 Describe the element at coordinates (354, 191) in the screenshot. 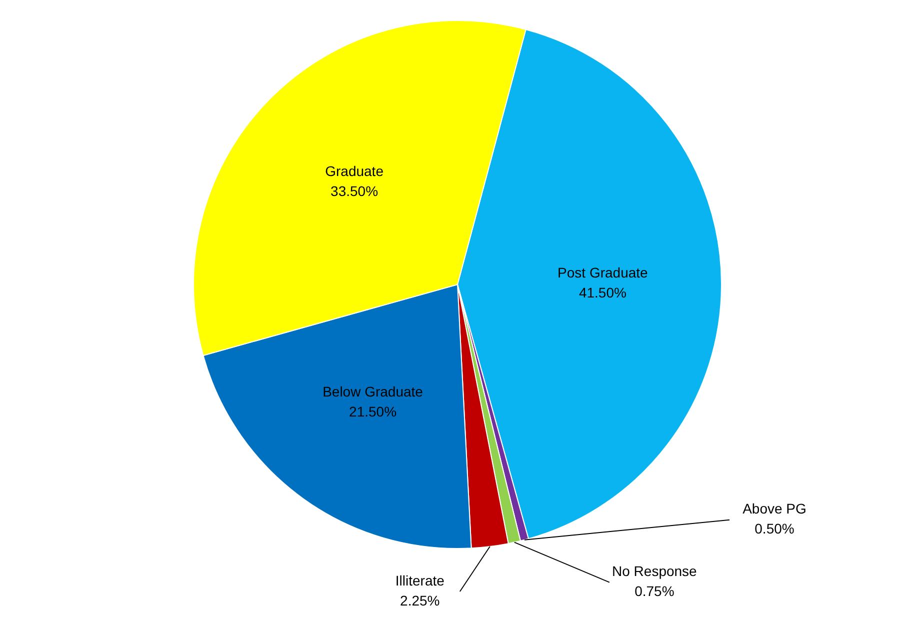

I see `data-label: 33.50%` at that location.